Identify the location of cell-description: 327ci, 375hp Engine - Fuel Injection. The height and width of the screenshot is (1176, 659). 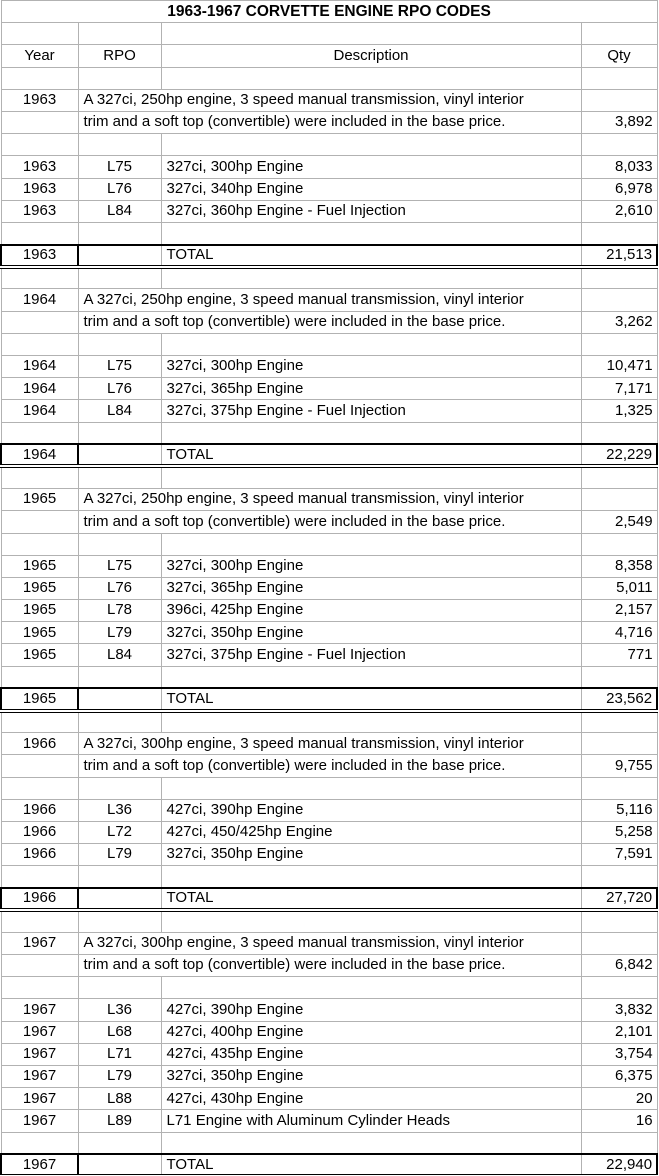
(371, 655).